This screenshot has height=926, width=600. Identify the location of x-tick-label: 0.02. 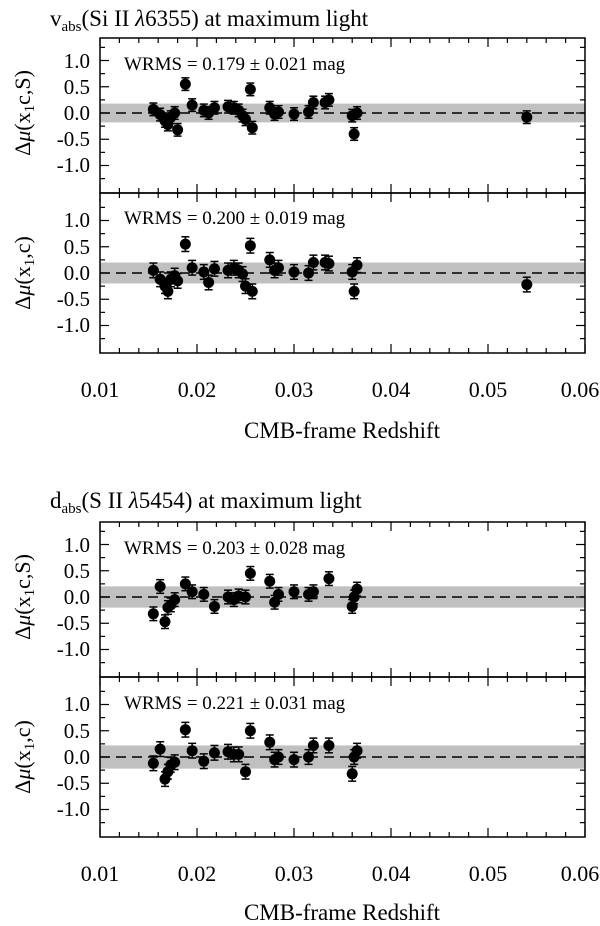
(197, 389).